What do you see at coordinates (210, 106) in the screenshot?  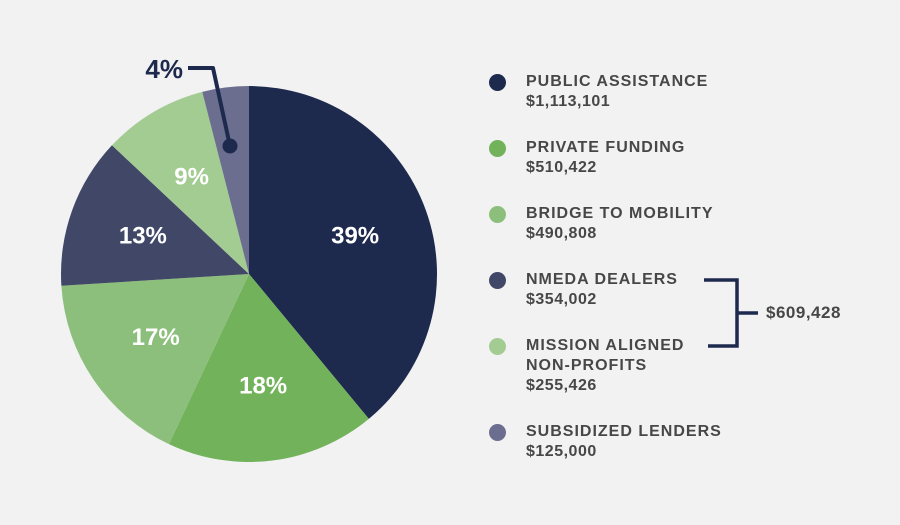 I see `callout-line` at bounding box center [210, 106].